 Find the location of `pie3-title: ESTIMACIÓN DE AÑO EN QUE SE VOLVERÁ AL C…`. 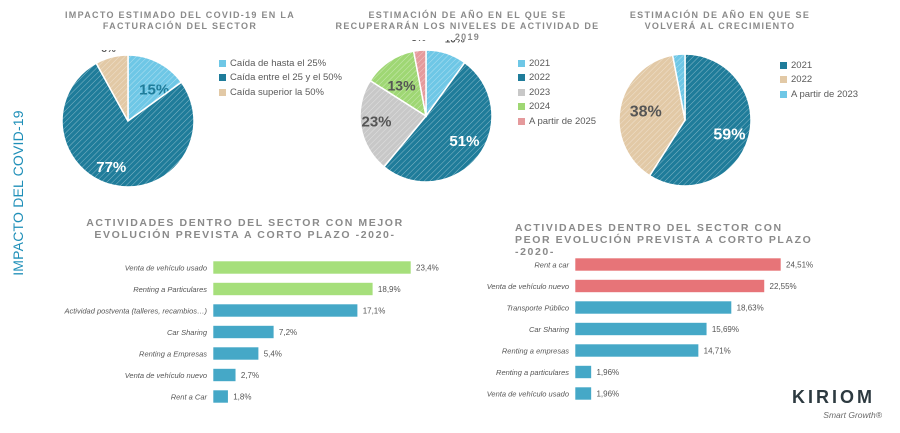

pie3-title: ESTIMACIÓN DE AÑO EN QUE SE VOLVERÁ AL C… is located at coordinates (720, 20).